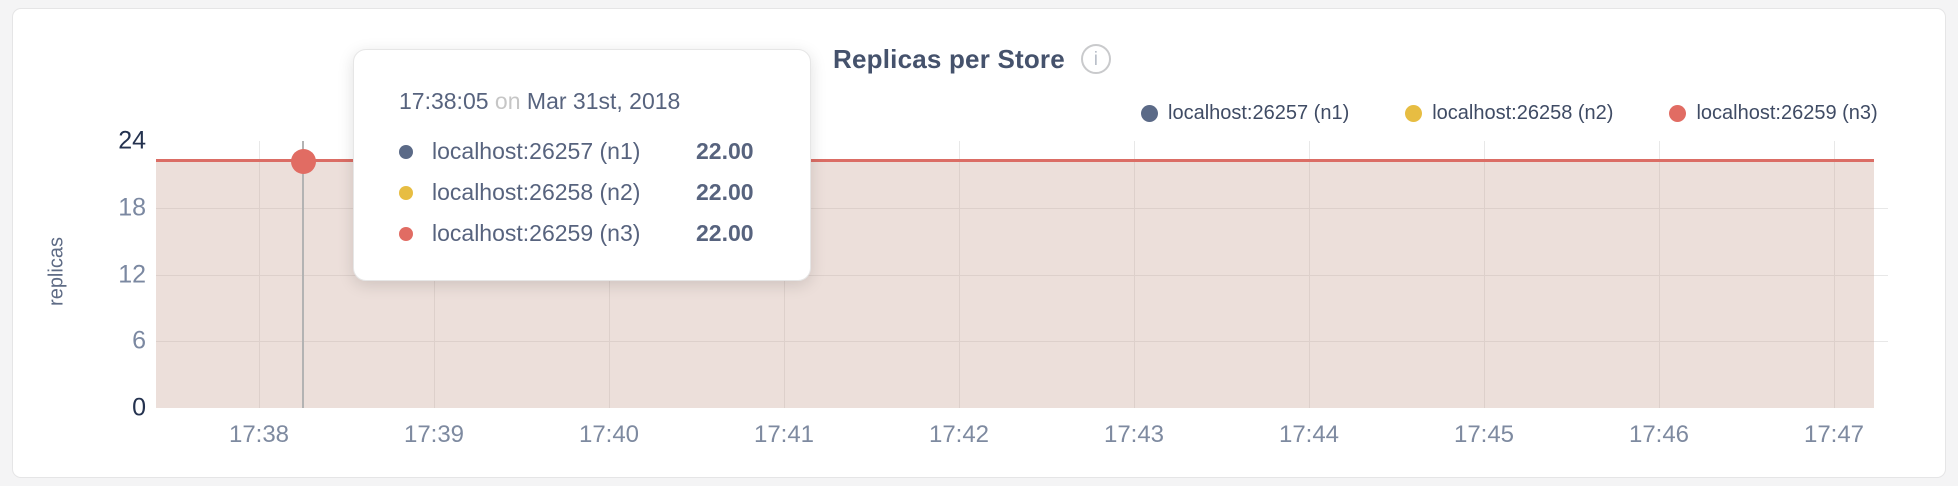  I want to click on x-tick-label: 17:38, so click(259, 434).